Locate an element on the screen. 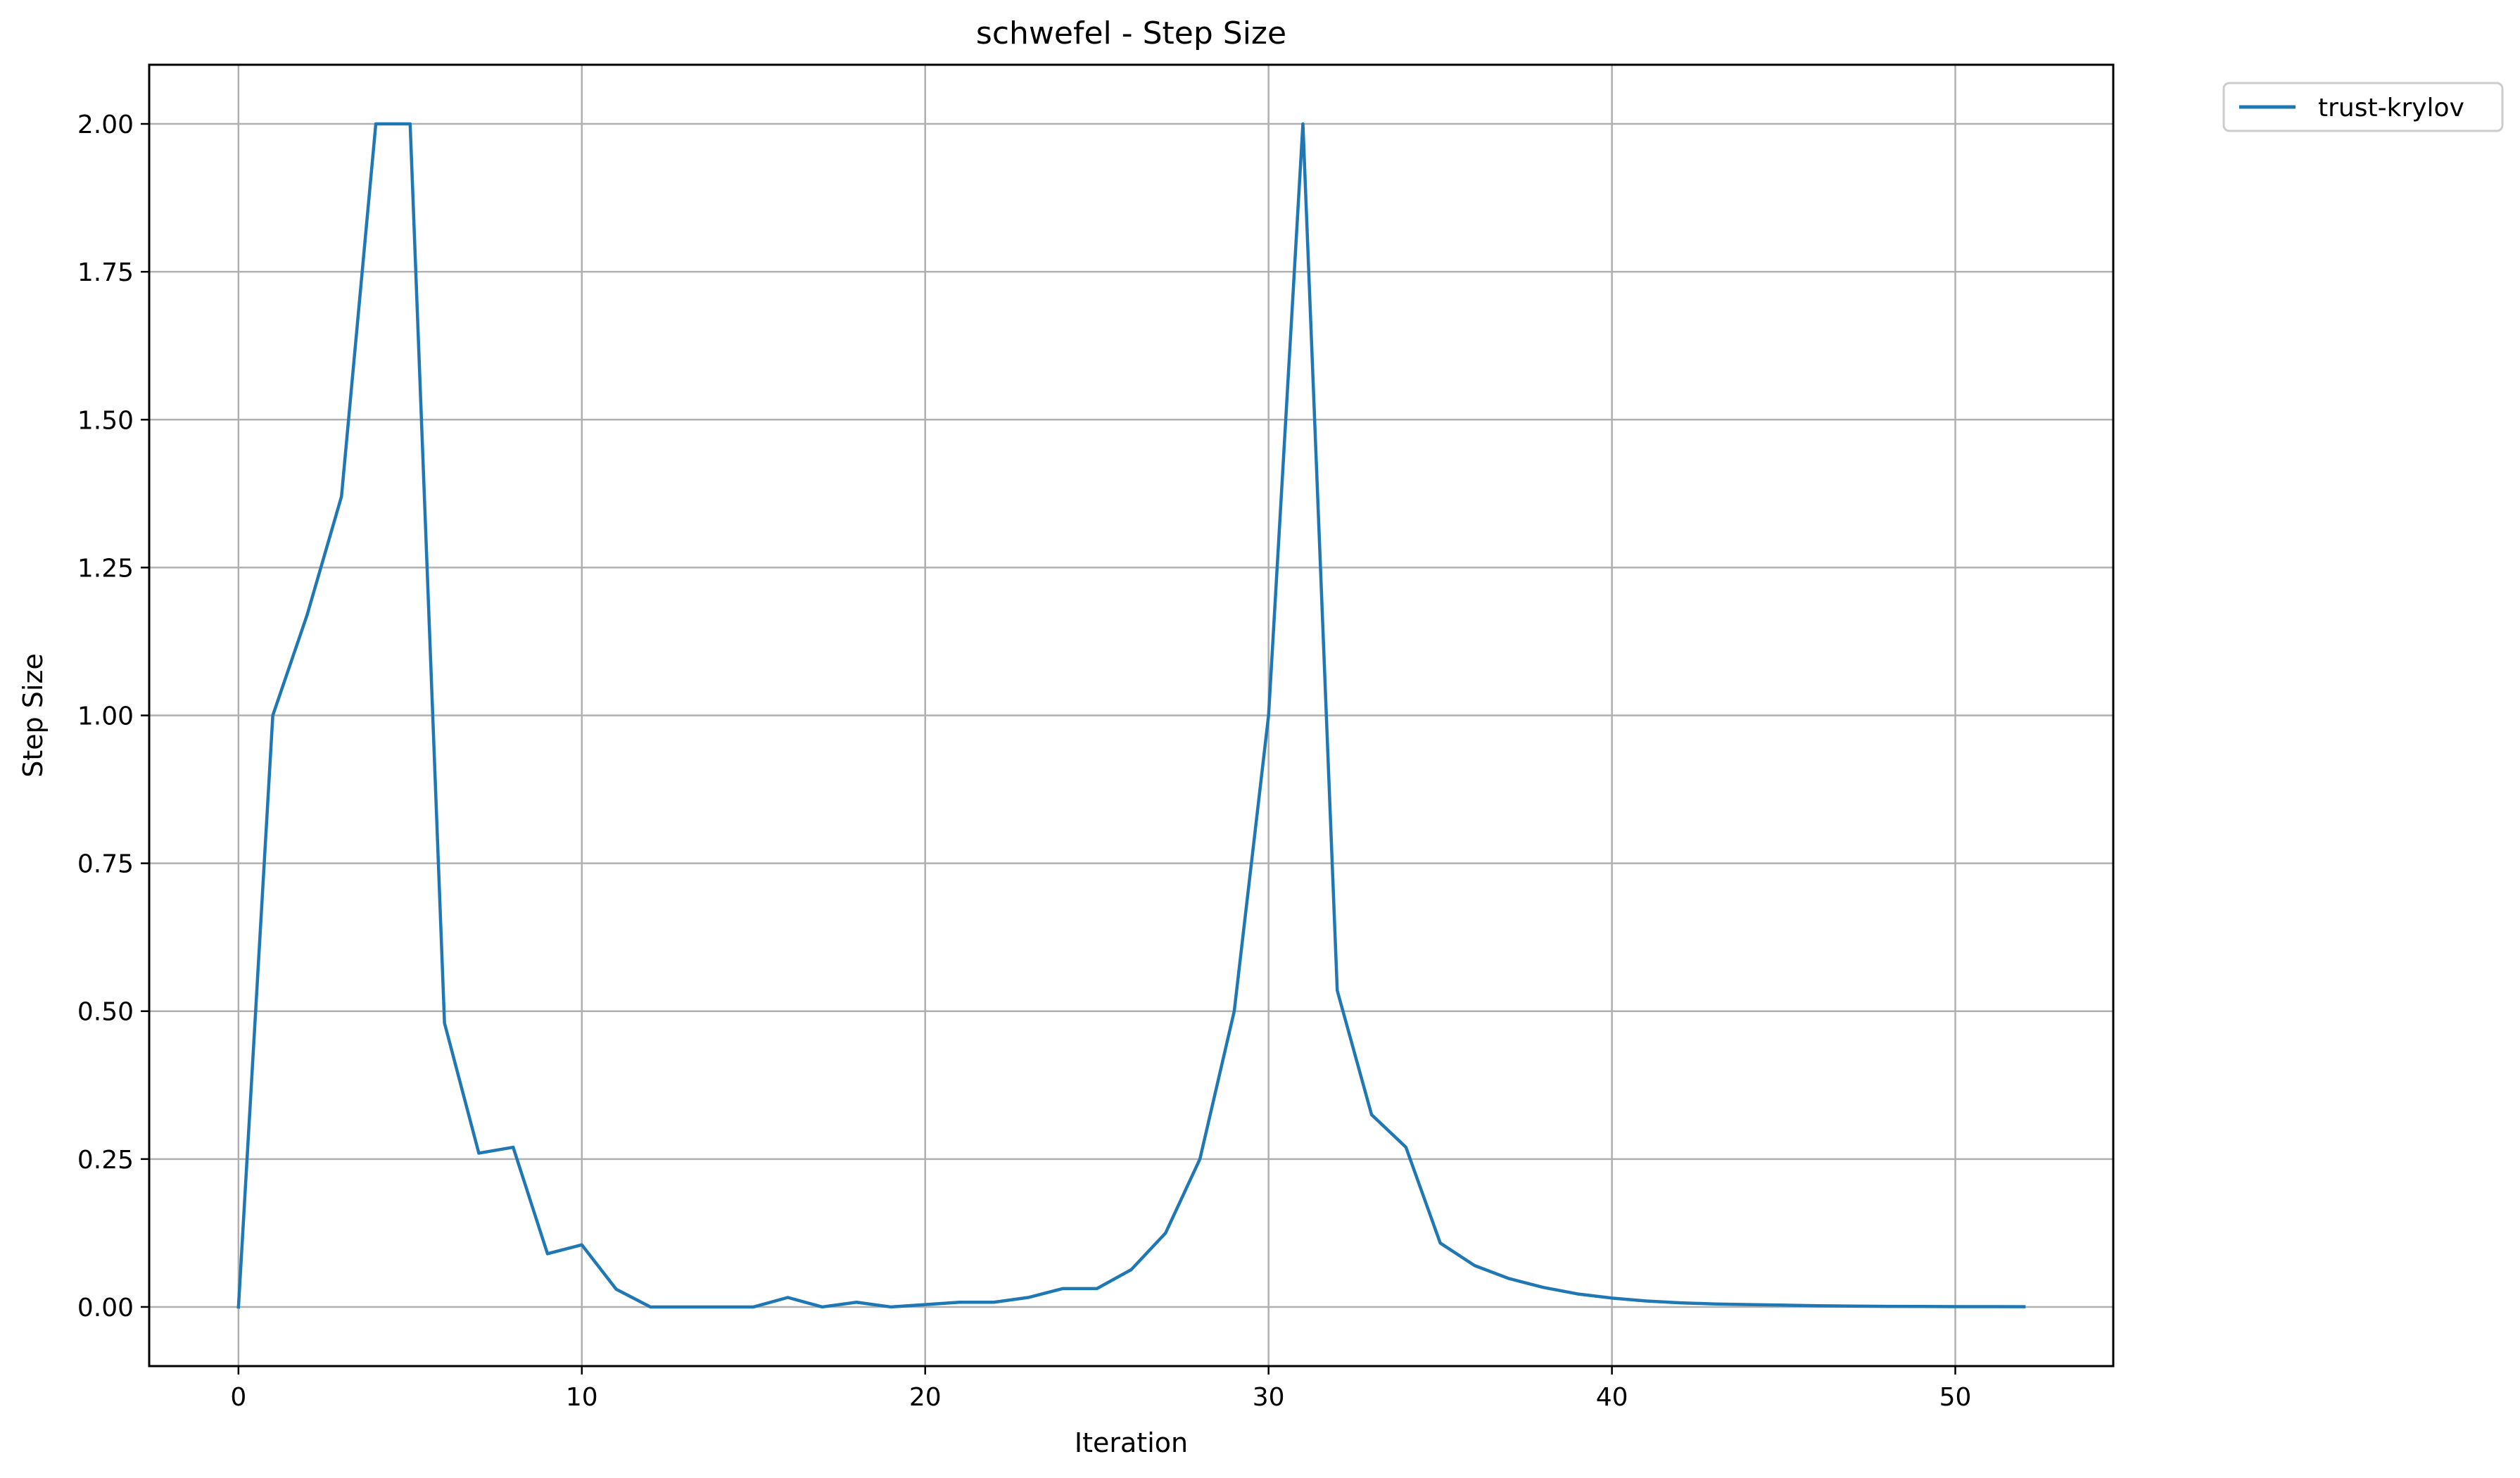 The height and width of the screenshot is (1478, 2520). x-tick-label: 0 is located at coordinates (238, 1397).